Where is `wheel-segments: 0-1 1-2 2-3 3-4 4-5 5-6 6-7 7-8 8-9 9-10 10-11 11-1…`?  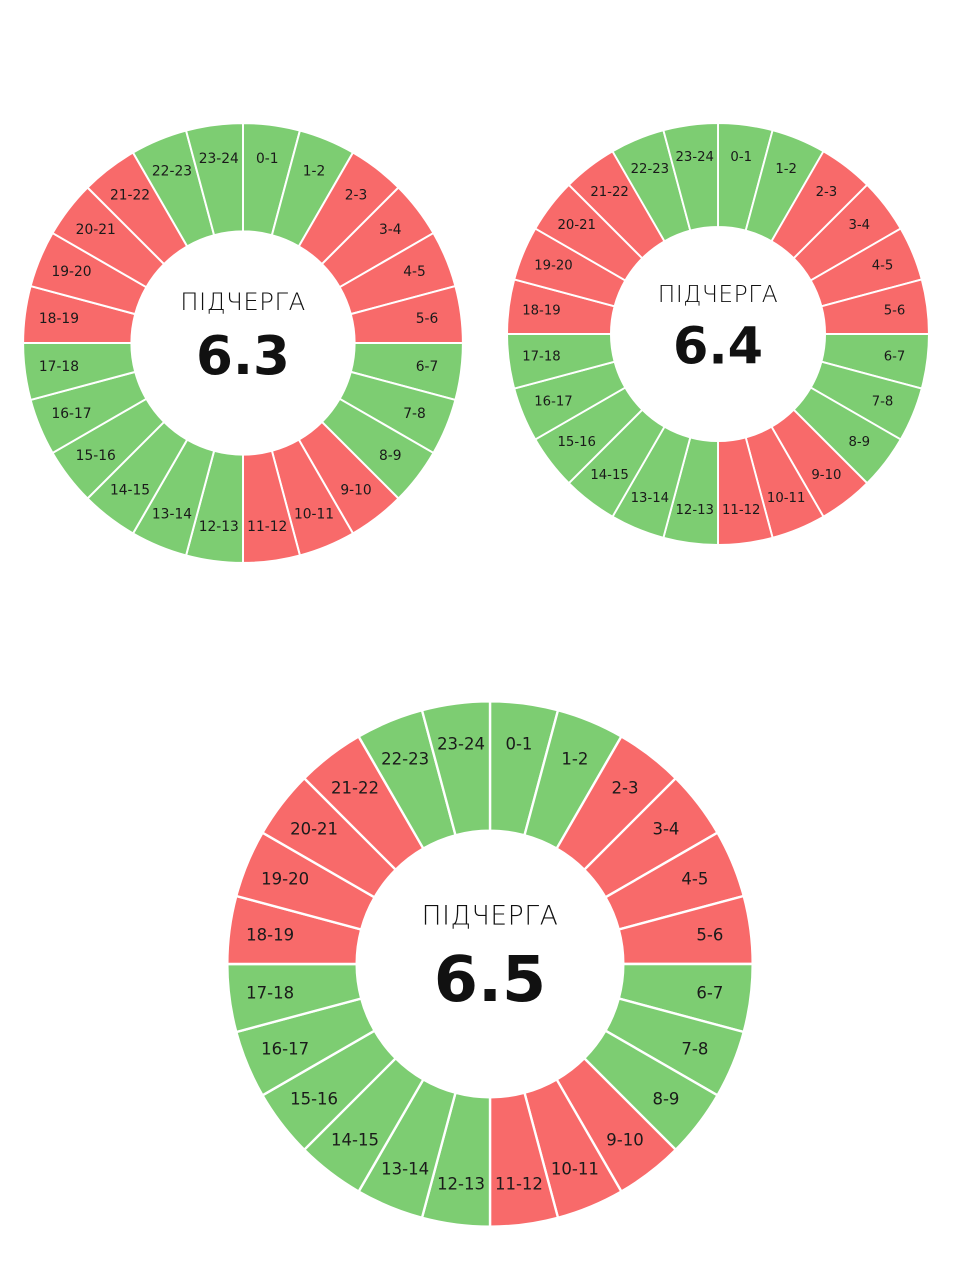 wheel-segments: 0-1 1-2 2-3 3-4 4-5 5-6 6-7 7-8 8-9 9-10 10-11 11-1… is located at coordinates (718, 334).